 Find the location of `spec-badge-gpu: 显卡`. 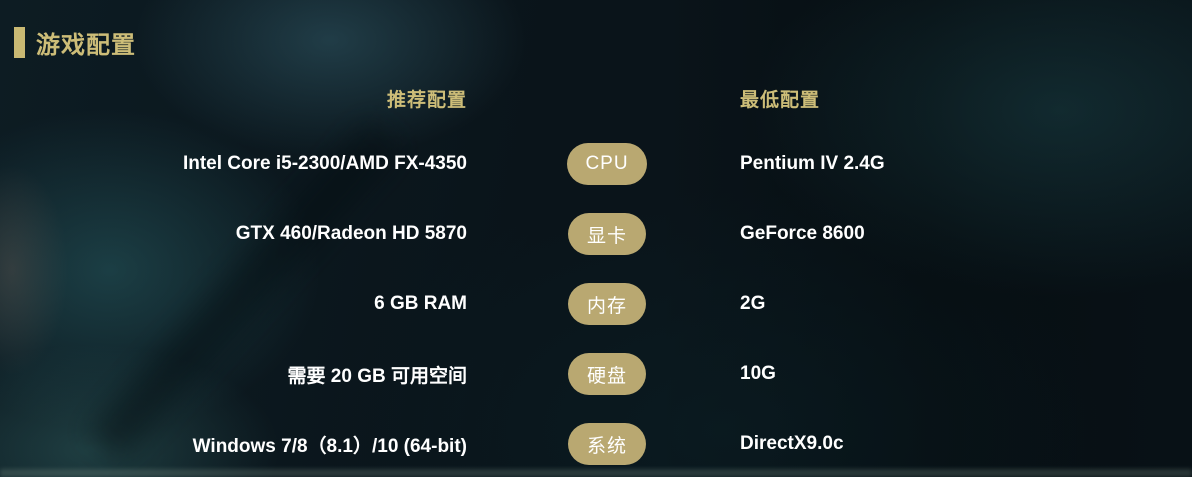

spec-badge-gpu: 显卡 is located at coordinates (607, 234).